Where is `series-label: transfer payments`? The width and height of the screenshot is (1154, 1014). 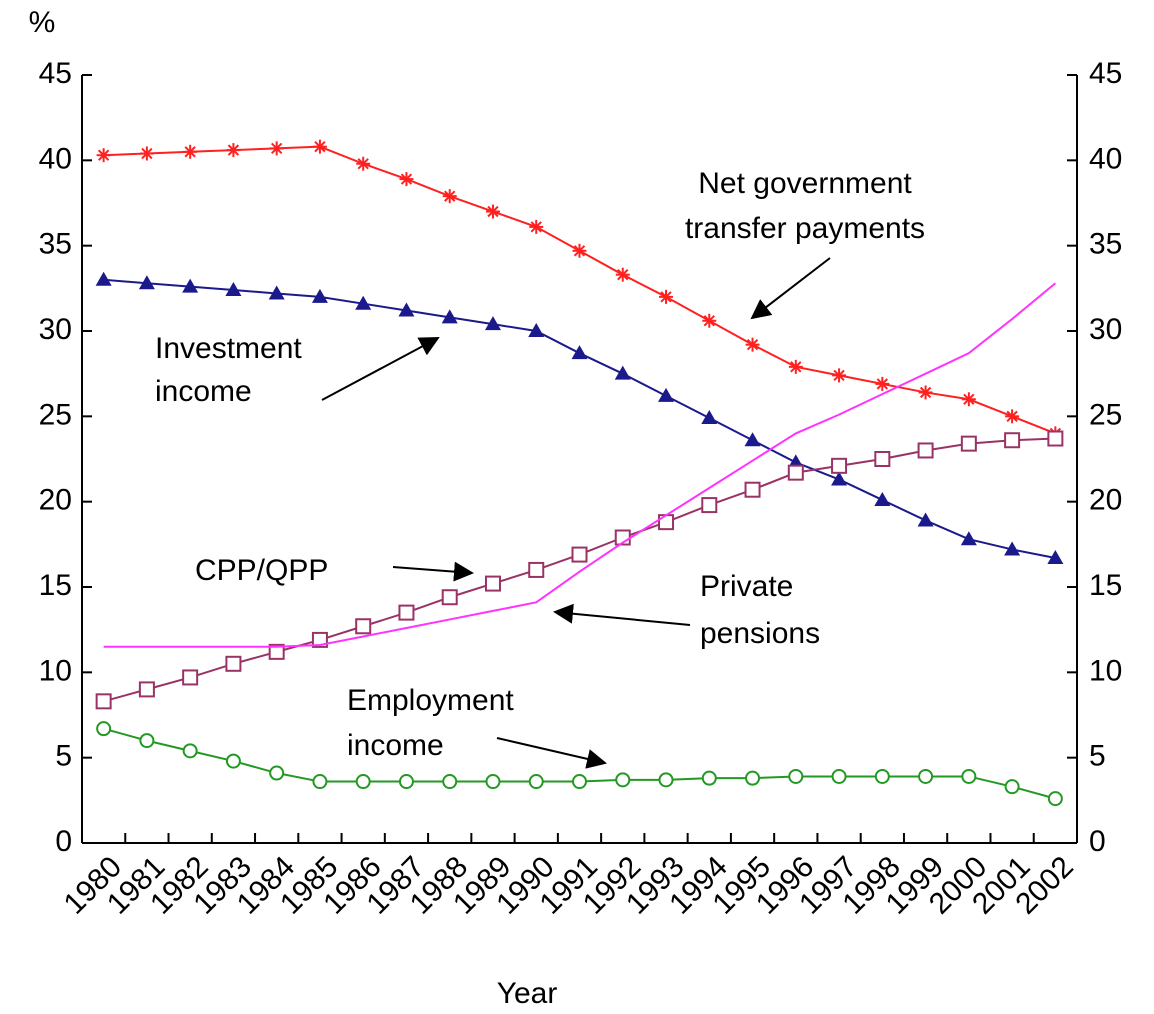 series-label: transfer payments is located at coordinates (805, 228).